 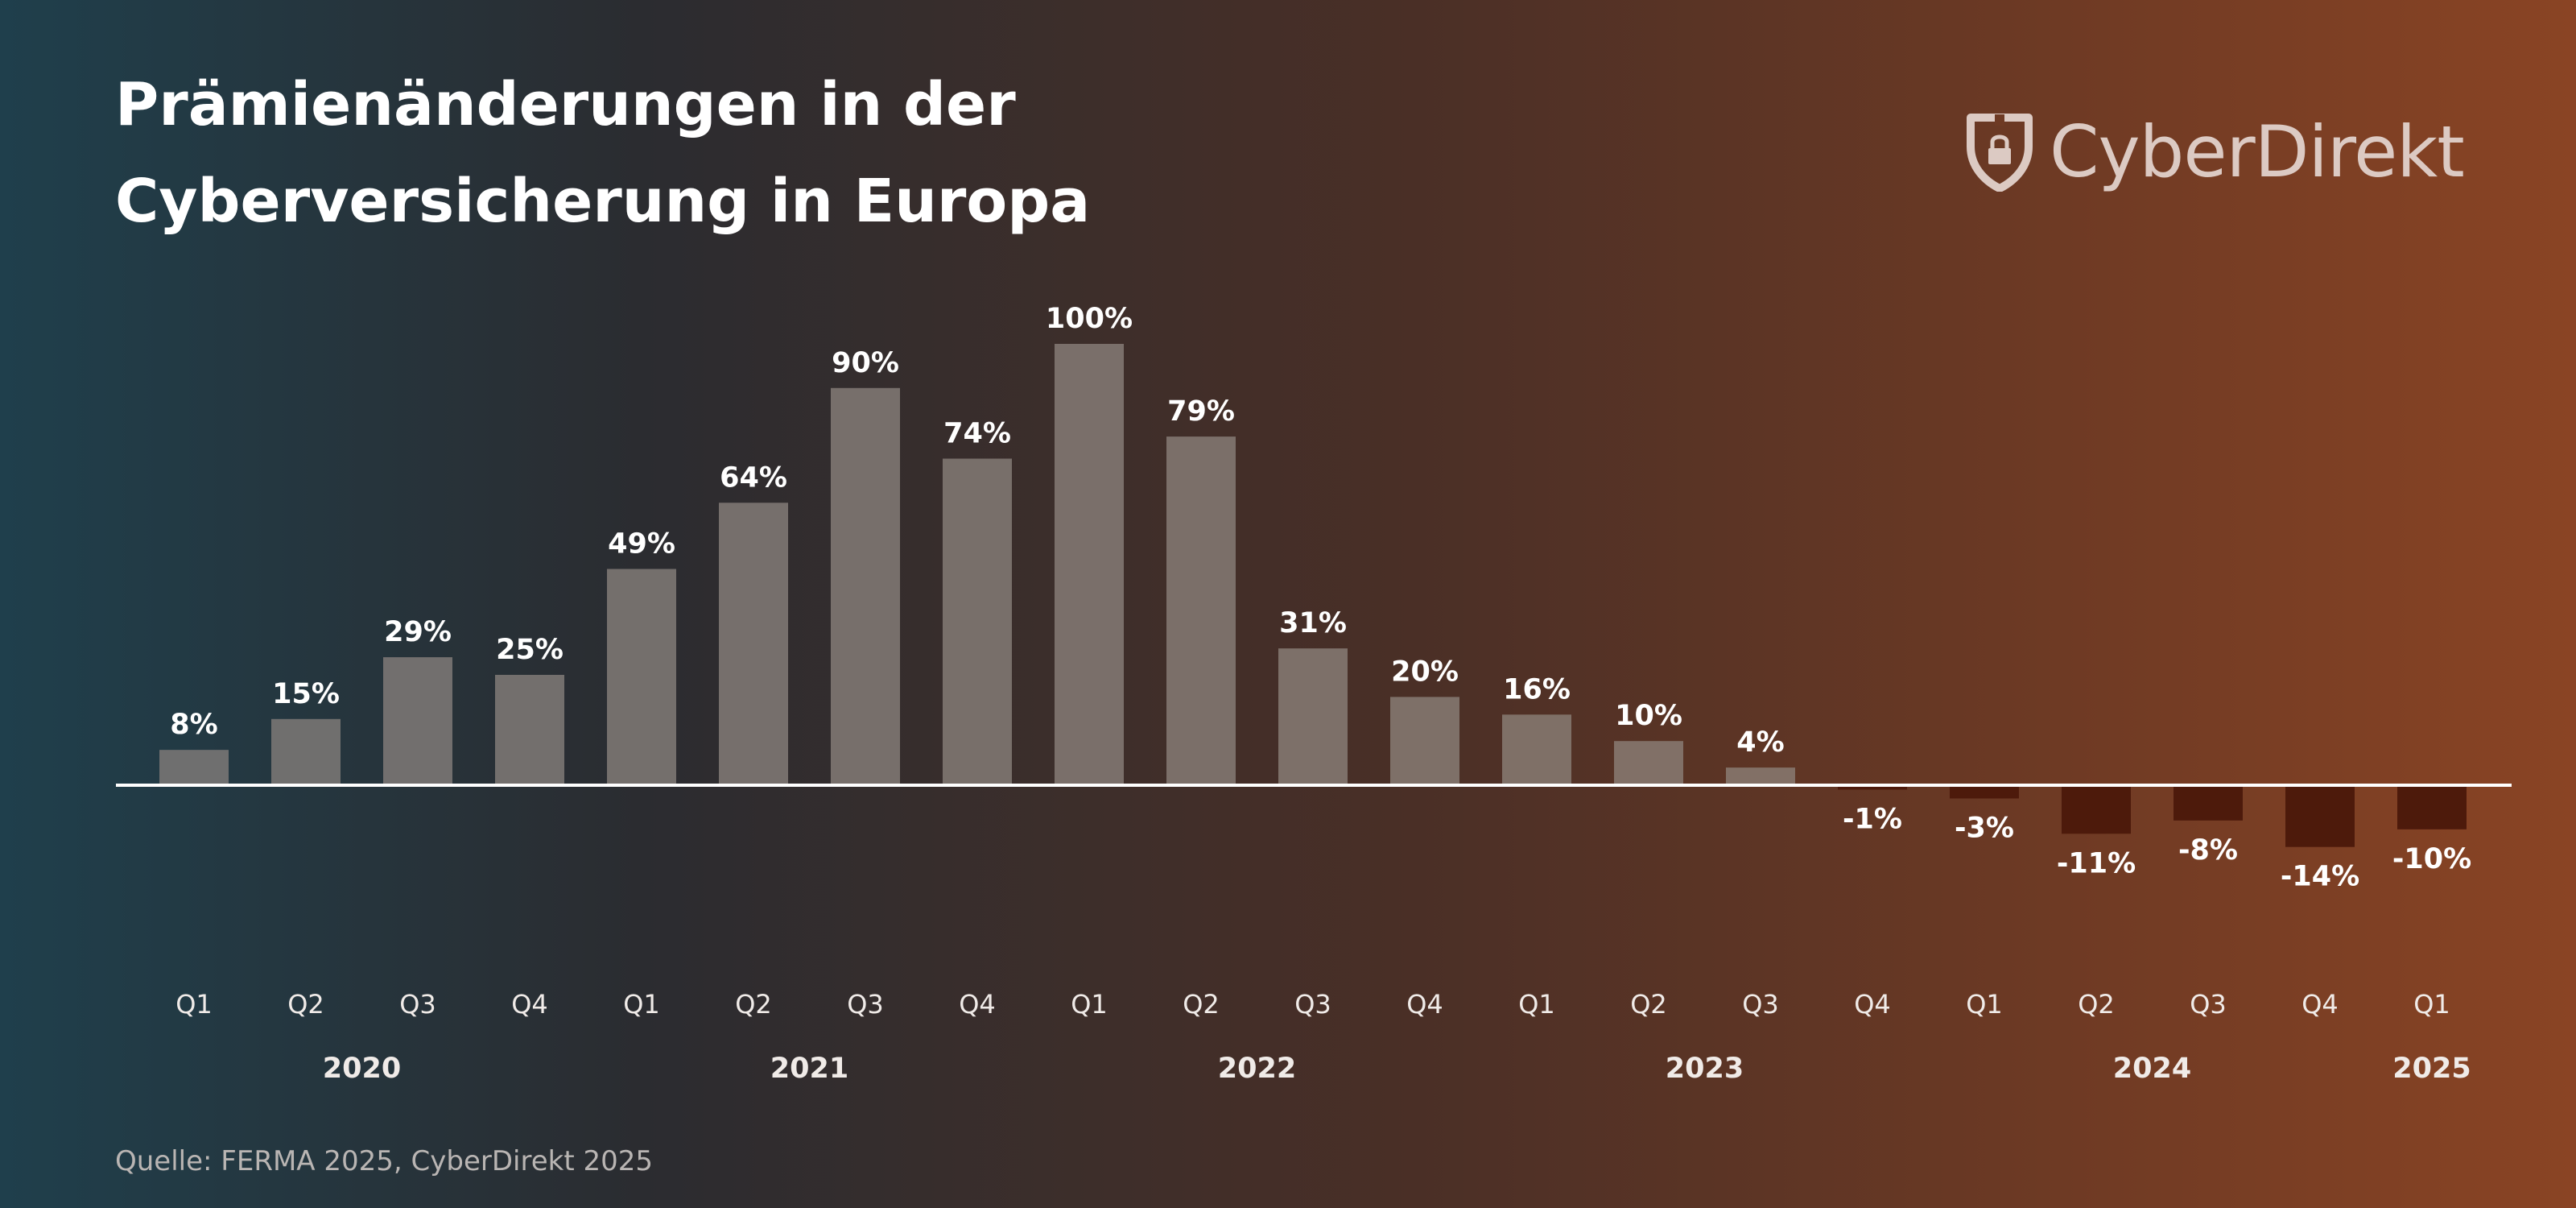 I want to click on value-label: 4%, so click(x=1760, y=742).